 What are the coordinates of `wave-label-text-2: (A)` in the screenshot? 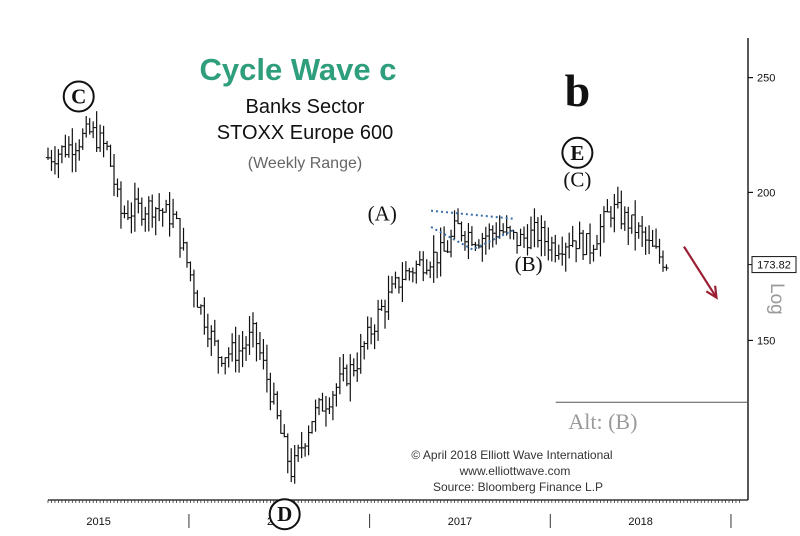 It's located at (382, 213).